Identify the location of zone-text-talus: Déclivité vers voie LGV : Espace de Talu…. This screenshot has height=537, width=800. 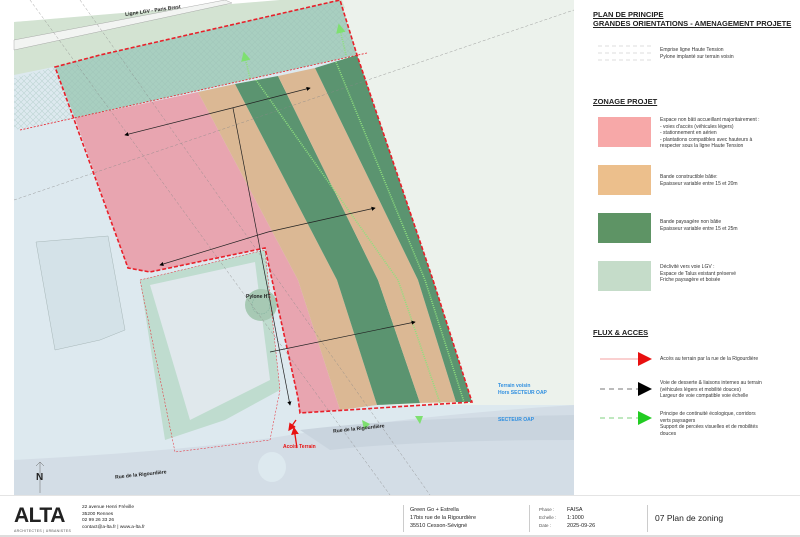
(698, 274).